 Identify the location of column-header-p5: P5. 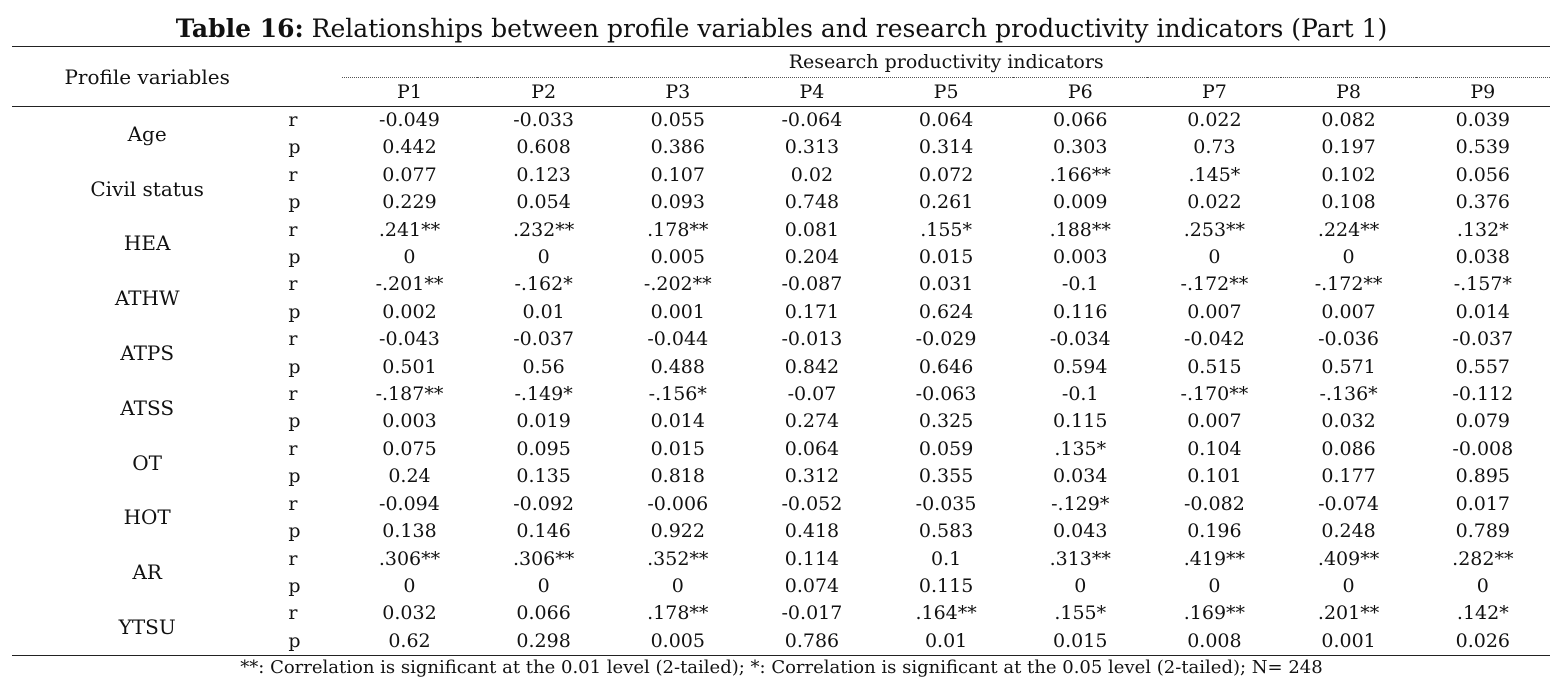
(946, 92).